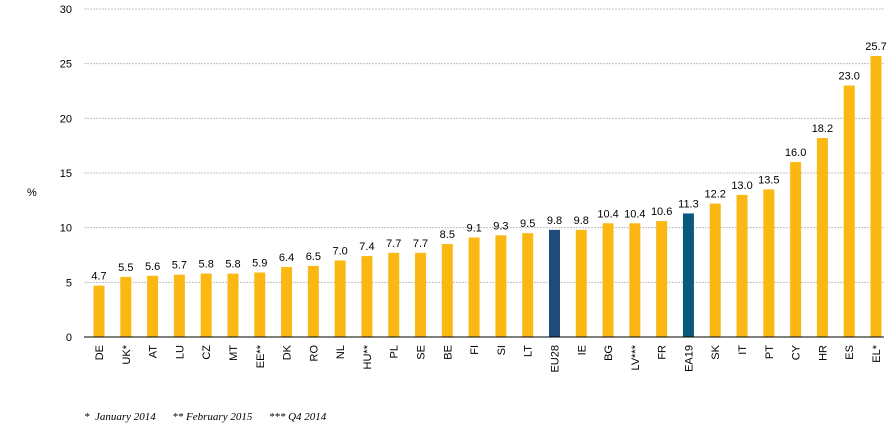  What do you see at coordinates (688, 204) in the screenshot?
I see `data-label: 11.3` at bounding box center [688, 204].